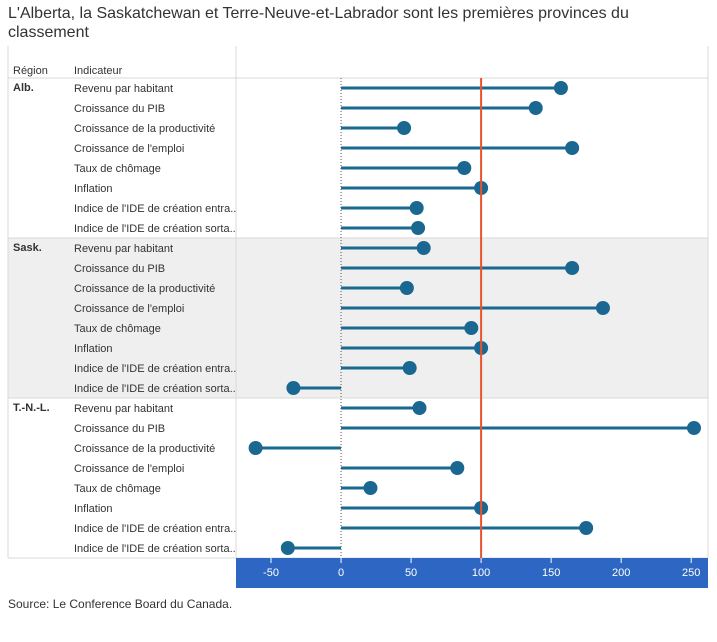 The width and height of the screenshot is (717, 642). I want to click on source-note: Source: Le Conference Board du Canada., so click(120, 604).